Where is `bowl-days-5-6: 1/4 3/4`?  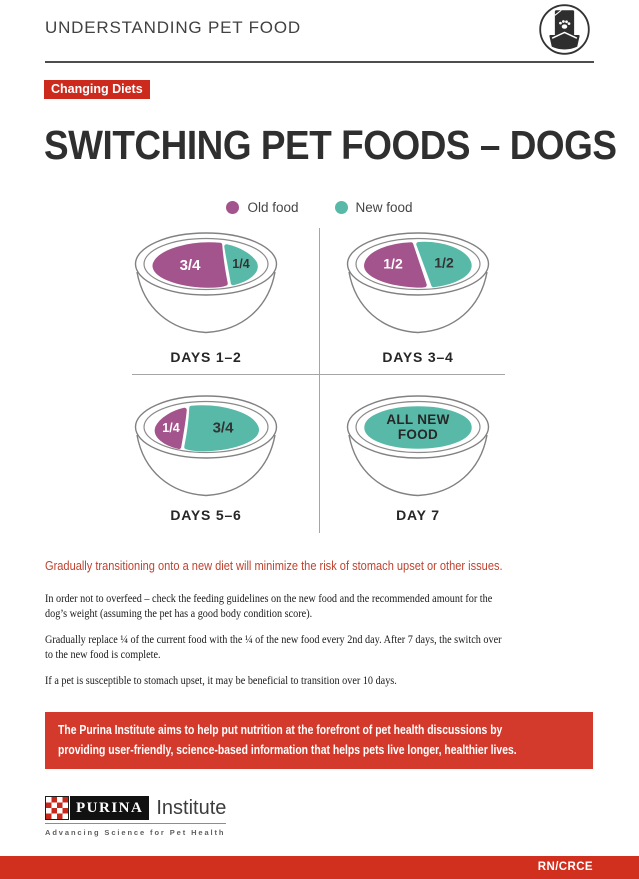
bowl-days-5-6: 1/4 3/4 is located at coordinates (206, 449).